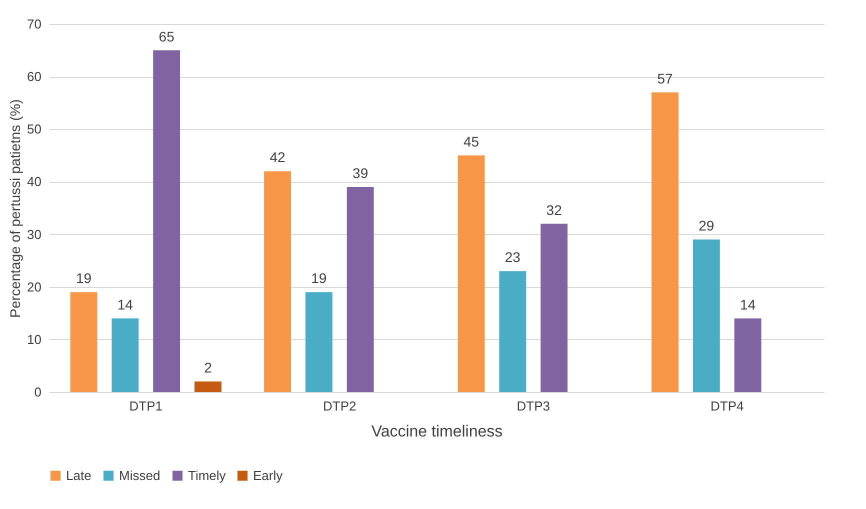 Image resolution: width=866 pixels, height=509 pixels. What do you see at coordinates (437, 432) in the screenshot?
I see `x-axis-title: Vaccine timeliness` at bounding box center [437, 432].